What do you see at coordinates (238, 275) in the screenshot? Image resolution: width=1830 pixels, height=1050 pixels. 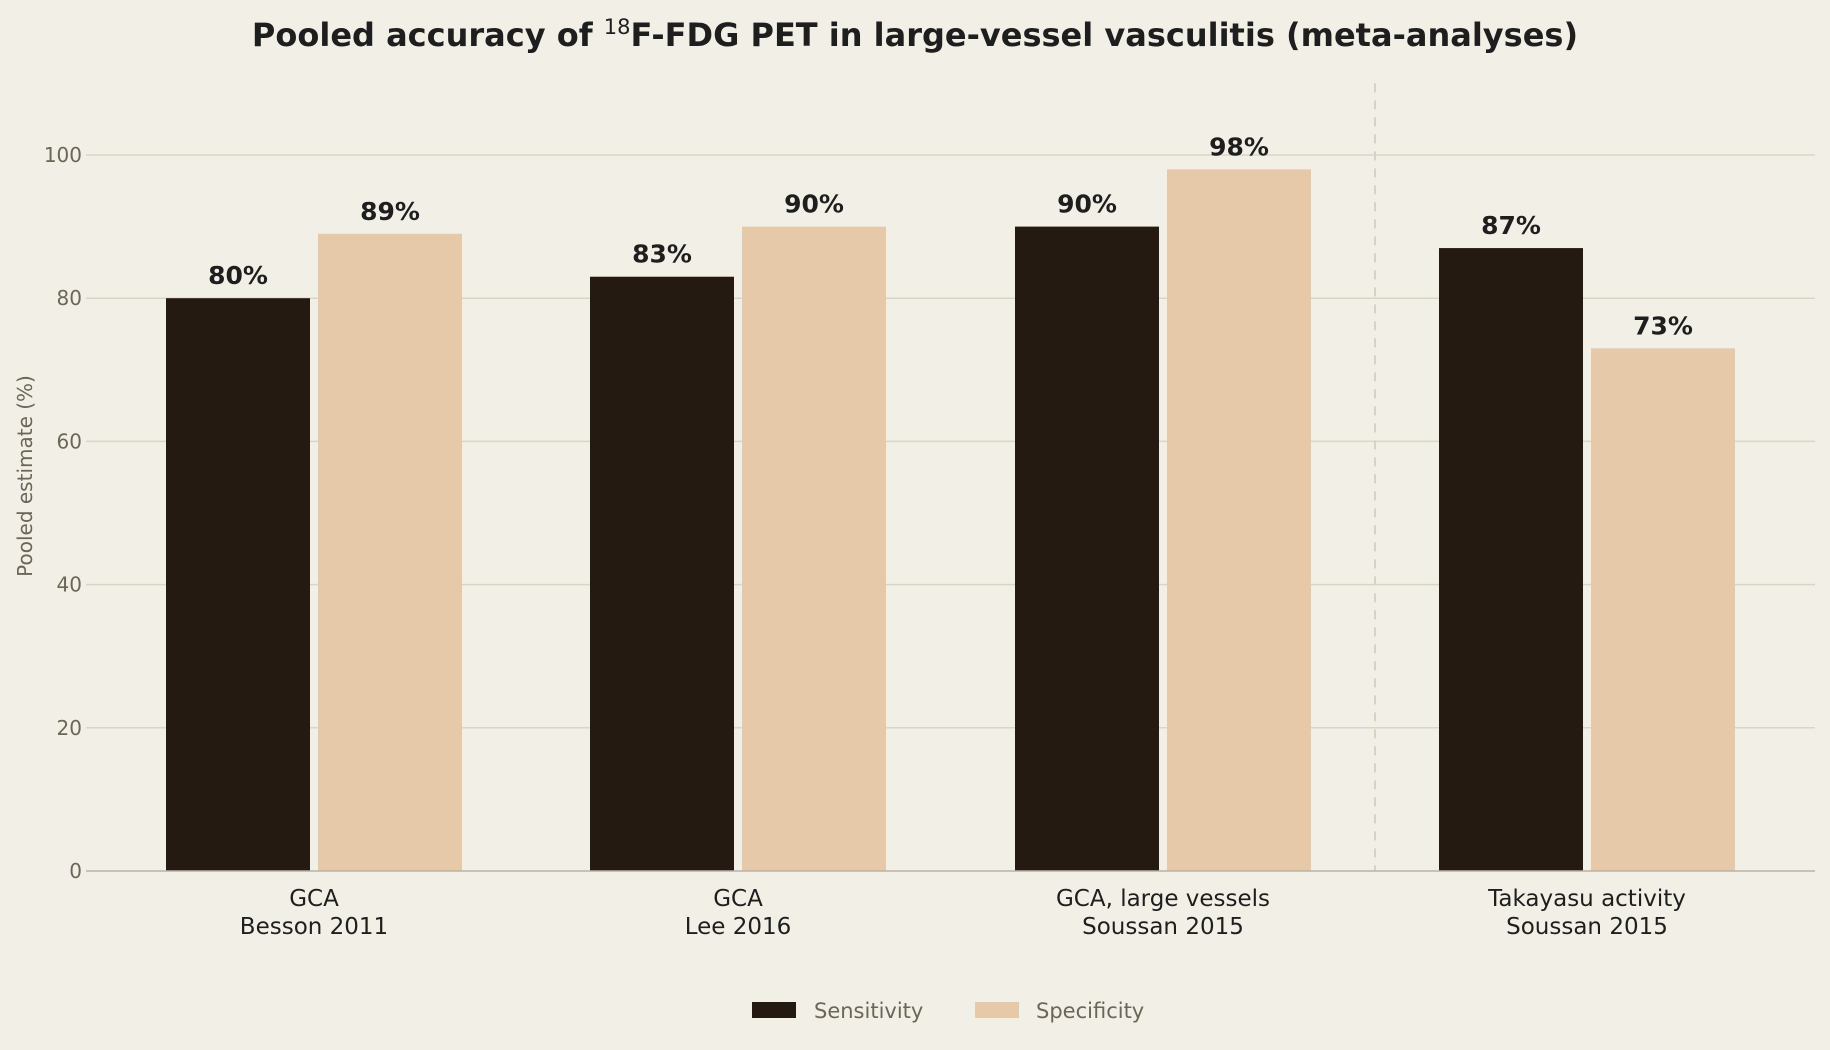 I see `data-label-sensitivity-0: 80%` at bounding box center [238, 275].